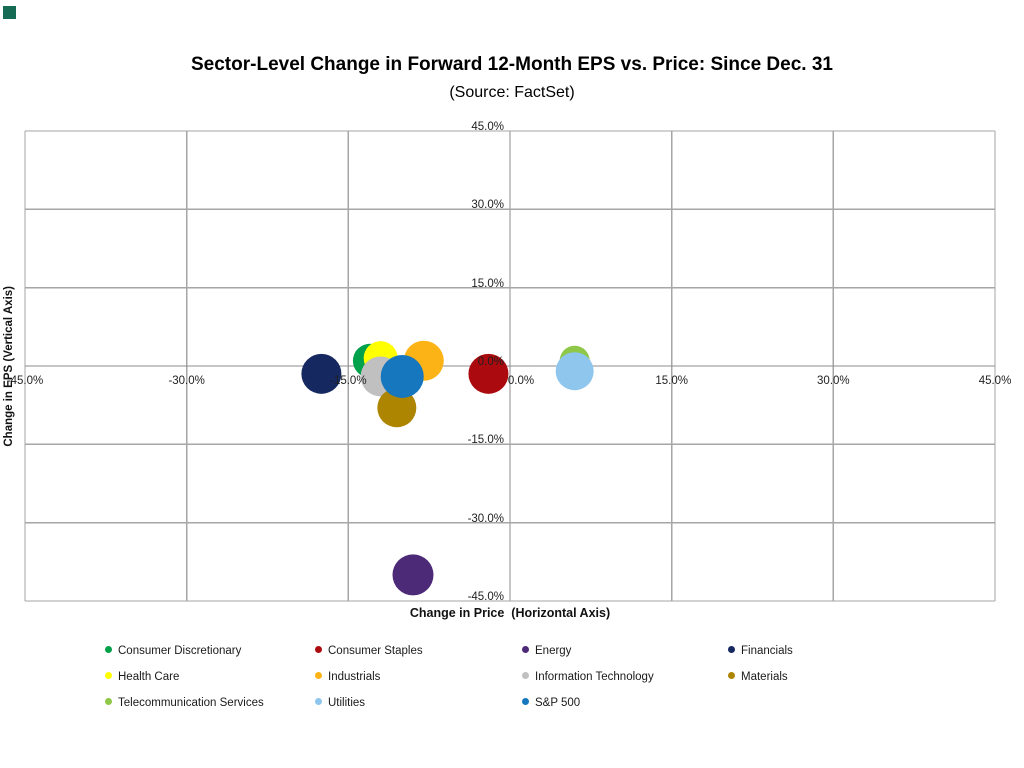 The height and width of the screenshot is (768, 1024). I want to click on legend-swatch-financials, so click(731, 650).